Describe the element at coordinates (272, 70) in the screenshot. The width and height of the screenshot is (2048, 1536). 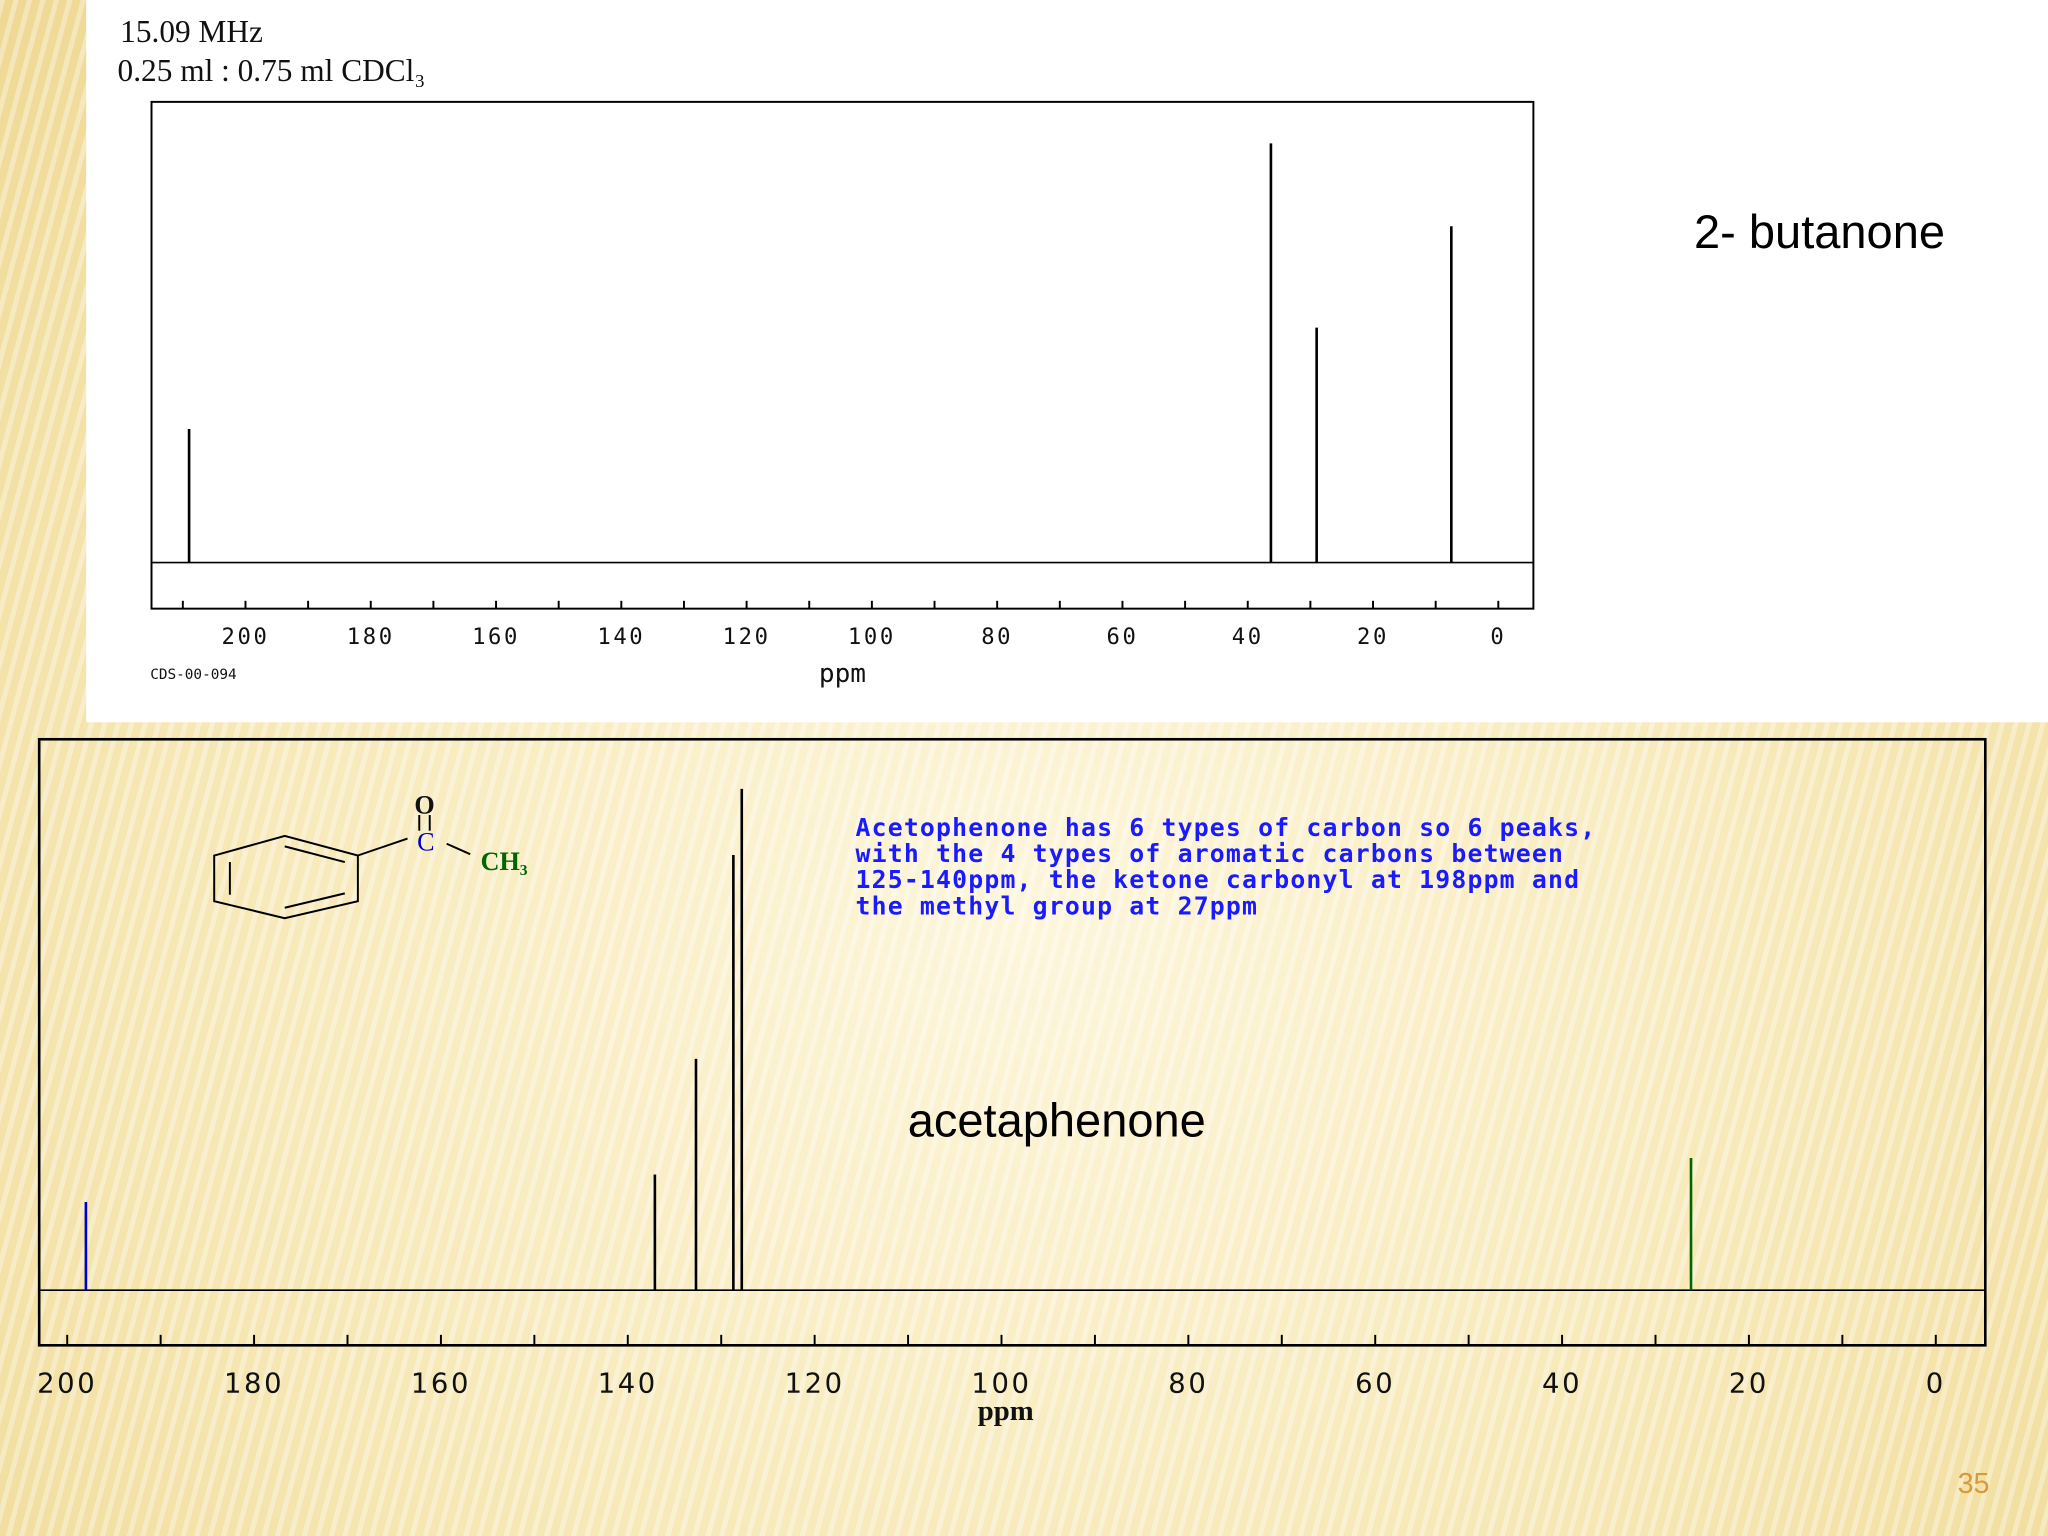
I see `solvent-note: 0.25 ml : 0.75 ml CDCl₃` at that location.